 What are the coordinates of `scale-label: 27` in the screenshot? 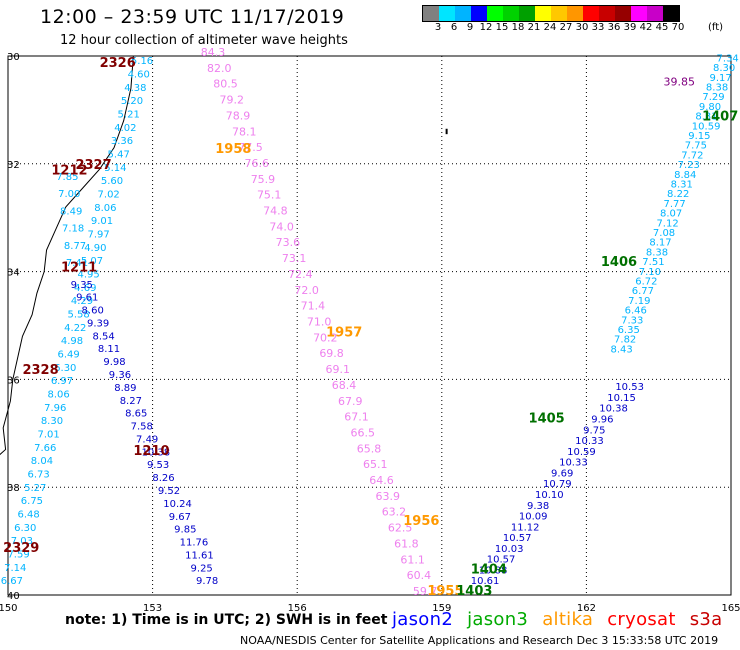 It's located at (566, 27).